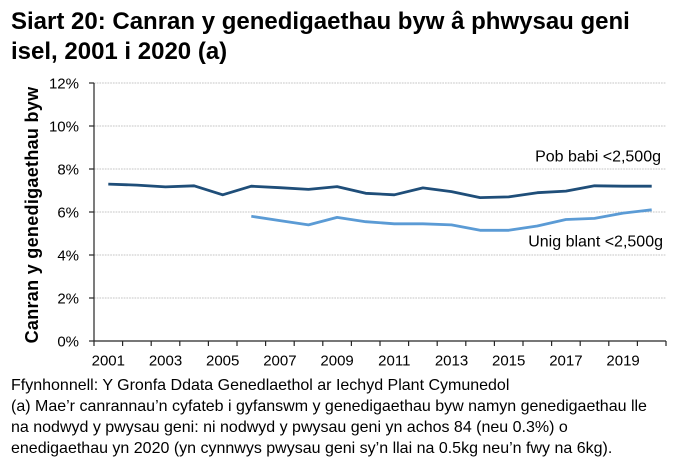 This screenshot has width=679, height=473. I want to click on svg-text: 10%, so click(64, 126).